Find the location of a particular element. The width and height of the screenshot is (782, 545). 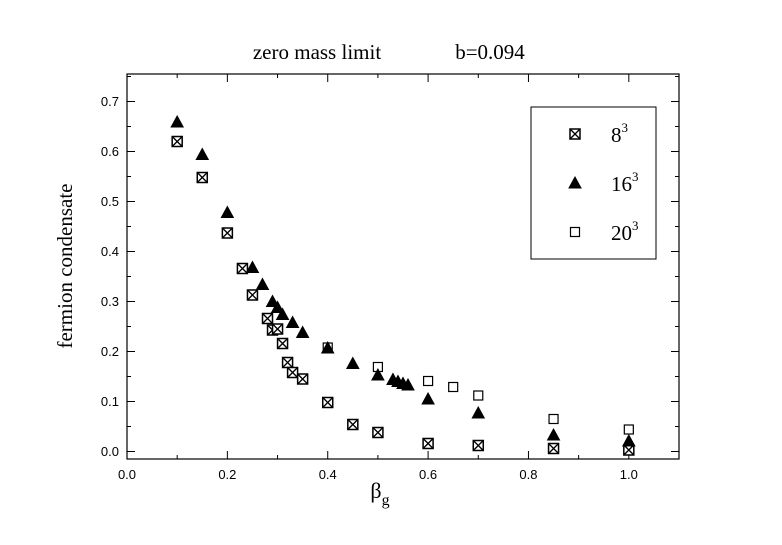

x-tick-label: 0.2 is located at coordinates (227, 474).